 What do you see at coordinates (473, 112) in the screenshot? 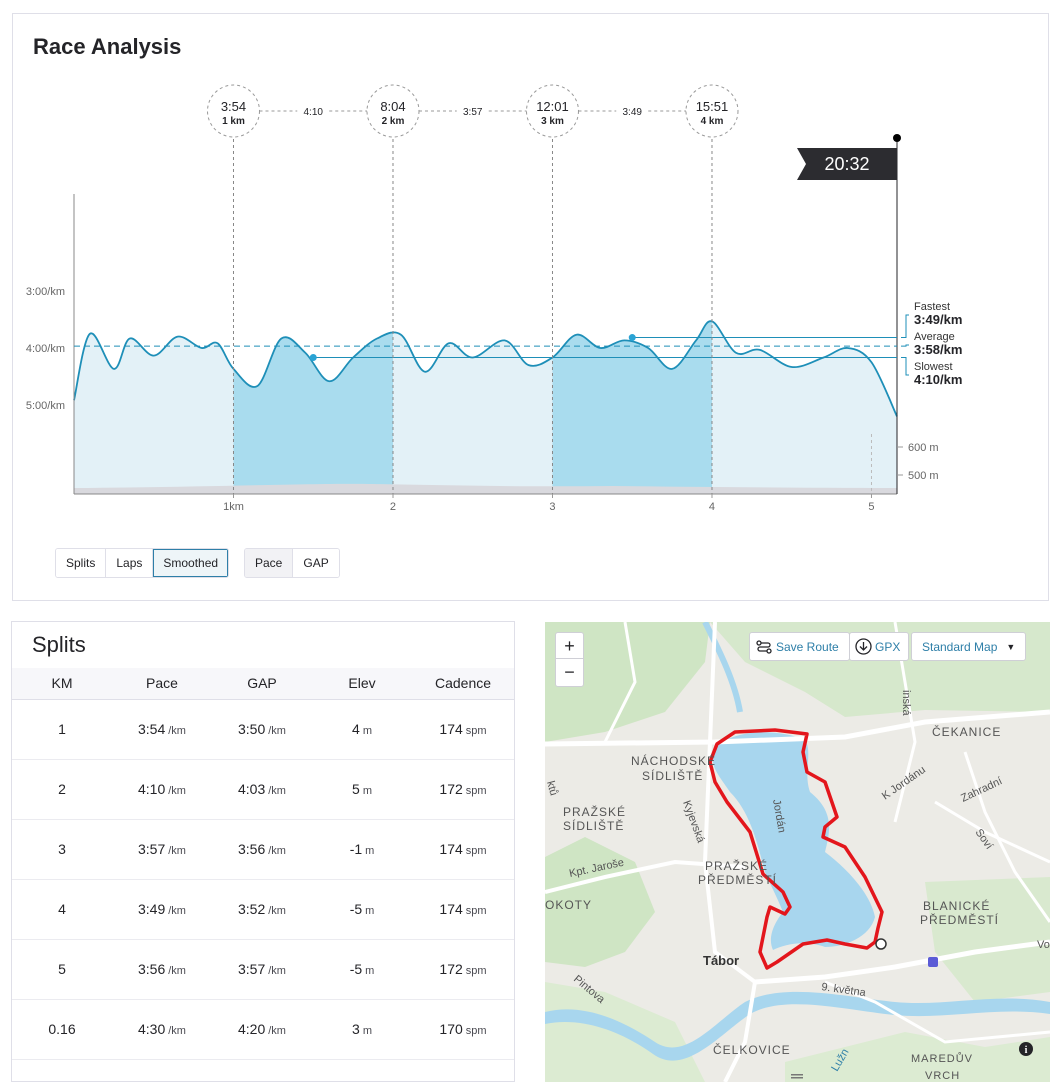
I see `segment-pace-label: 3:57` at bounding box center [473, 112].